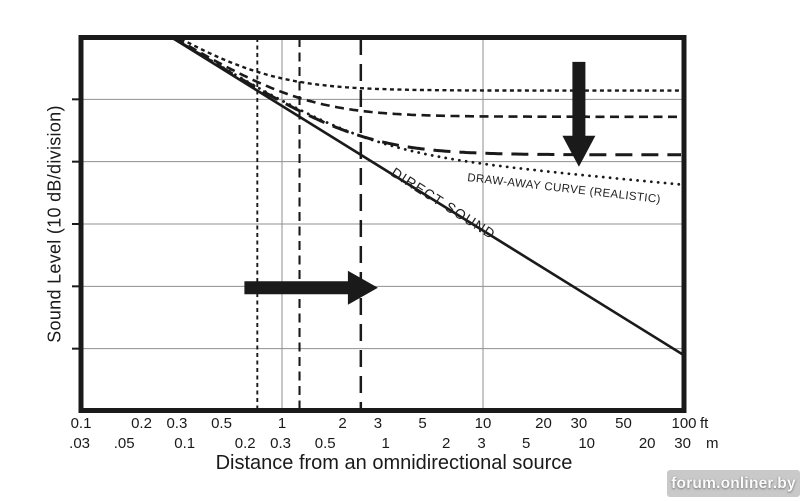 The image size is (800, 501). Describe the element at coordinates (54, 224) in the screenshot. I see `y-axis-title: Sound Level (10 dB/division)` at that location.